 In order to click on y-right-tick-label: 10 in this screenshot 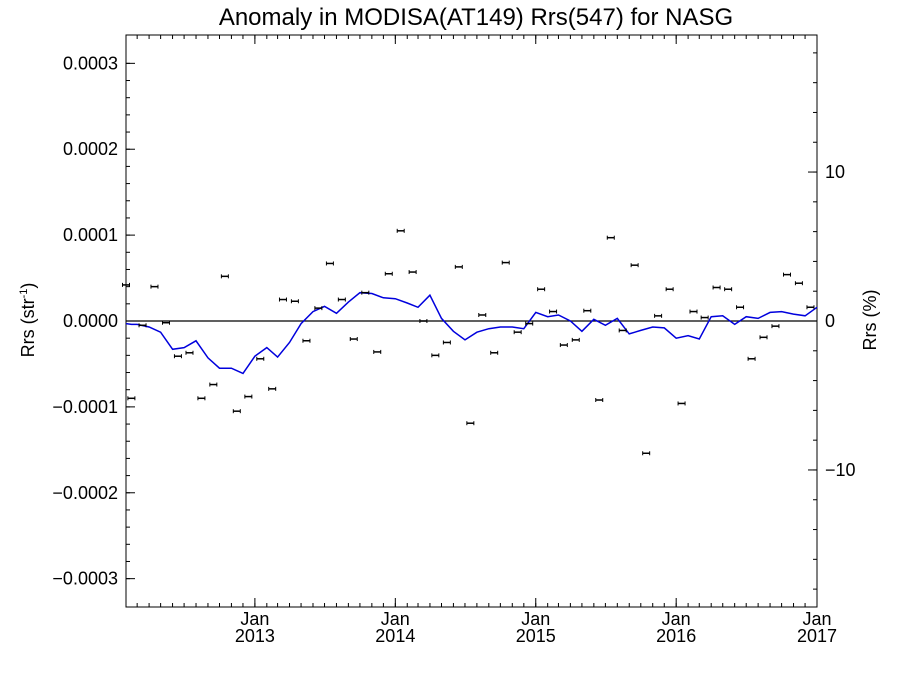, I will do `click(835, 172)`.